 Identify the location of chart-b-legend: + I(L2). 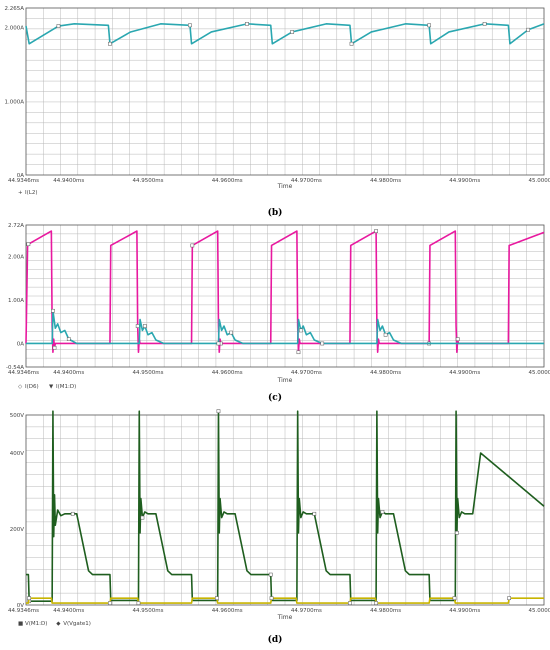
(27, 193).